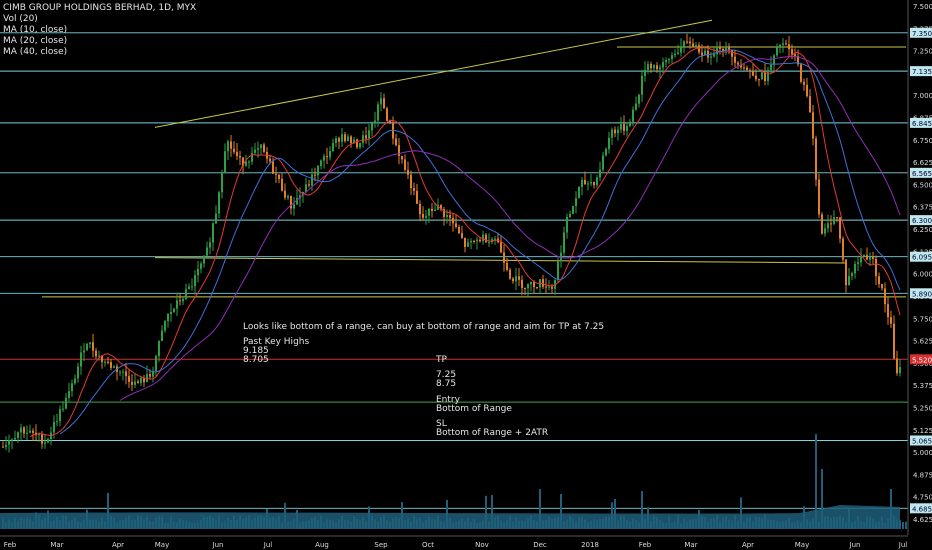  What do you see at coordinates (922, 124) in the screenshot?
I see `level-tag: 6.845` at bounding box center [922, 124].